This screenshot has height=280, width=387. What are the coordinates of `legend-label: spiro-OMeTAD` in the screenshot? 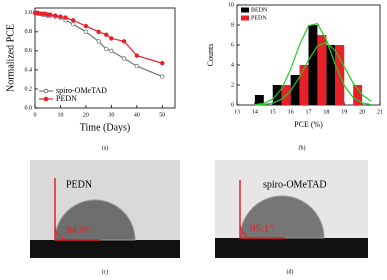 It's located at (81, 90).